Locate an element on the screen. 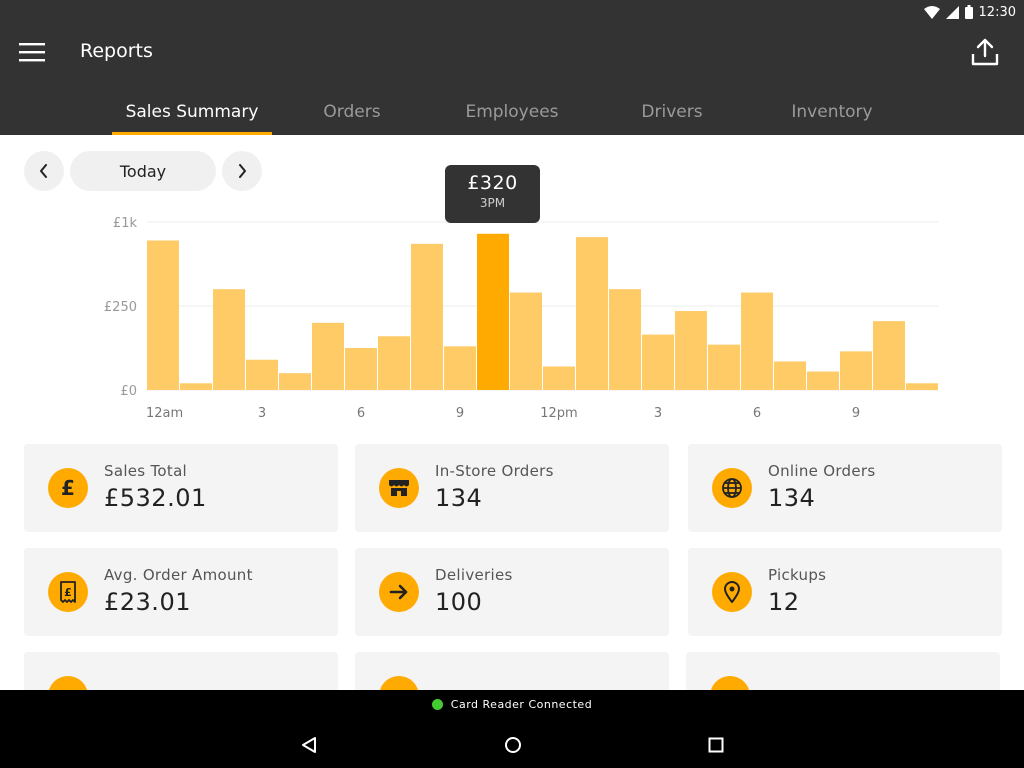 This screenshot has width=1024, height=768. tab-inventory: Inventory is located at coordinates (832, 111).